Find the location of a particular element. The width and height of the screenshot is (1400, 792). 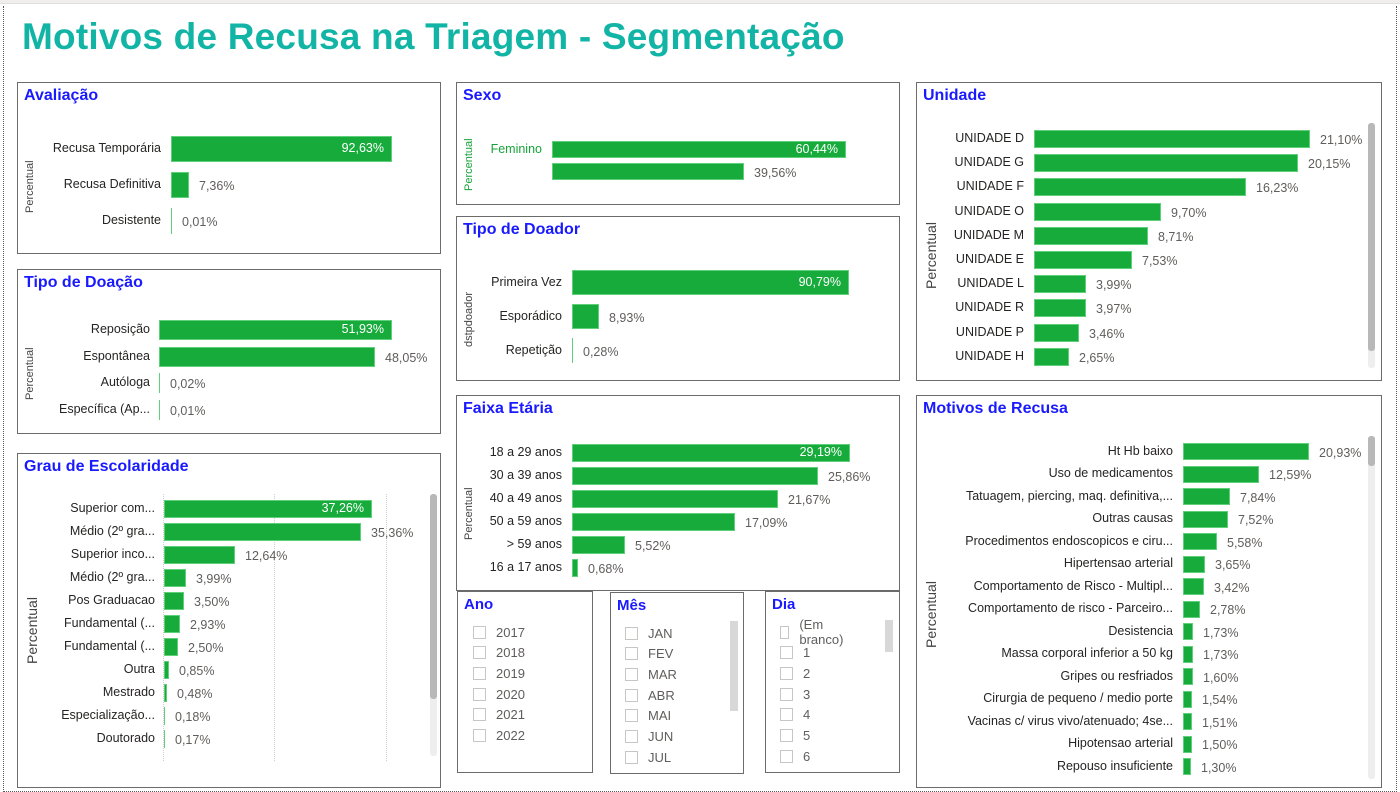

slicer-item: 2019 is located at coordinates (499, 673).